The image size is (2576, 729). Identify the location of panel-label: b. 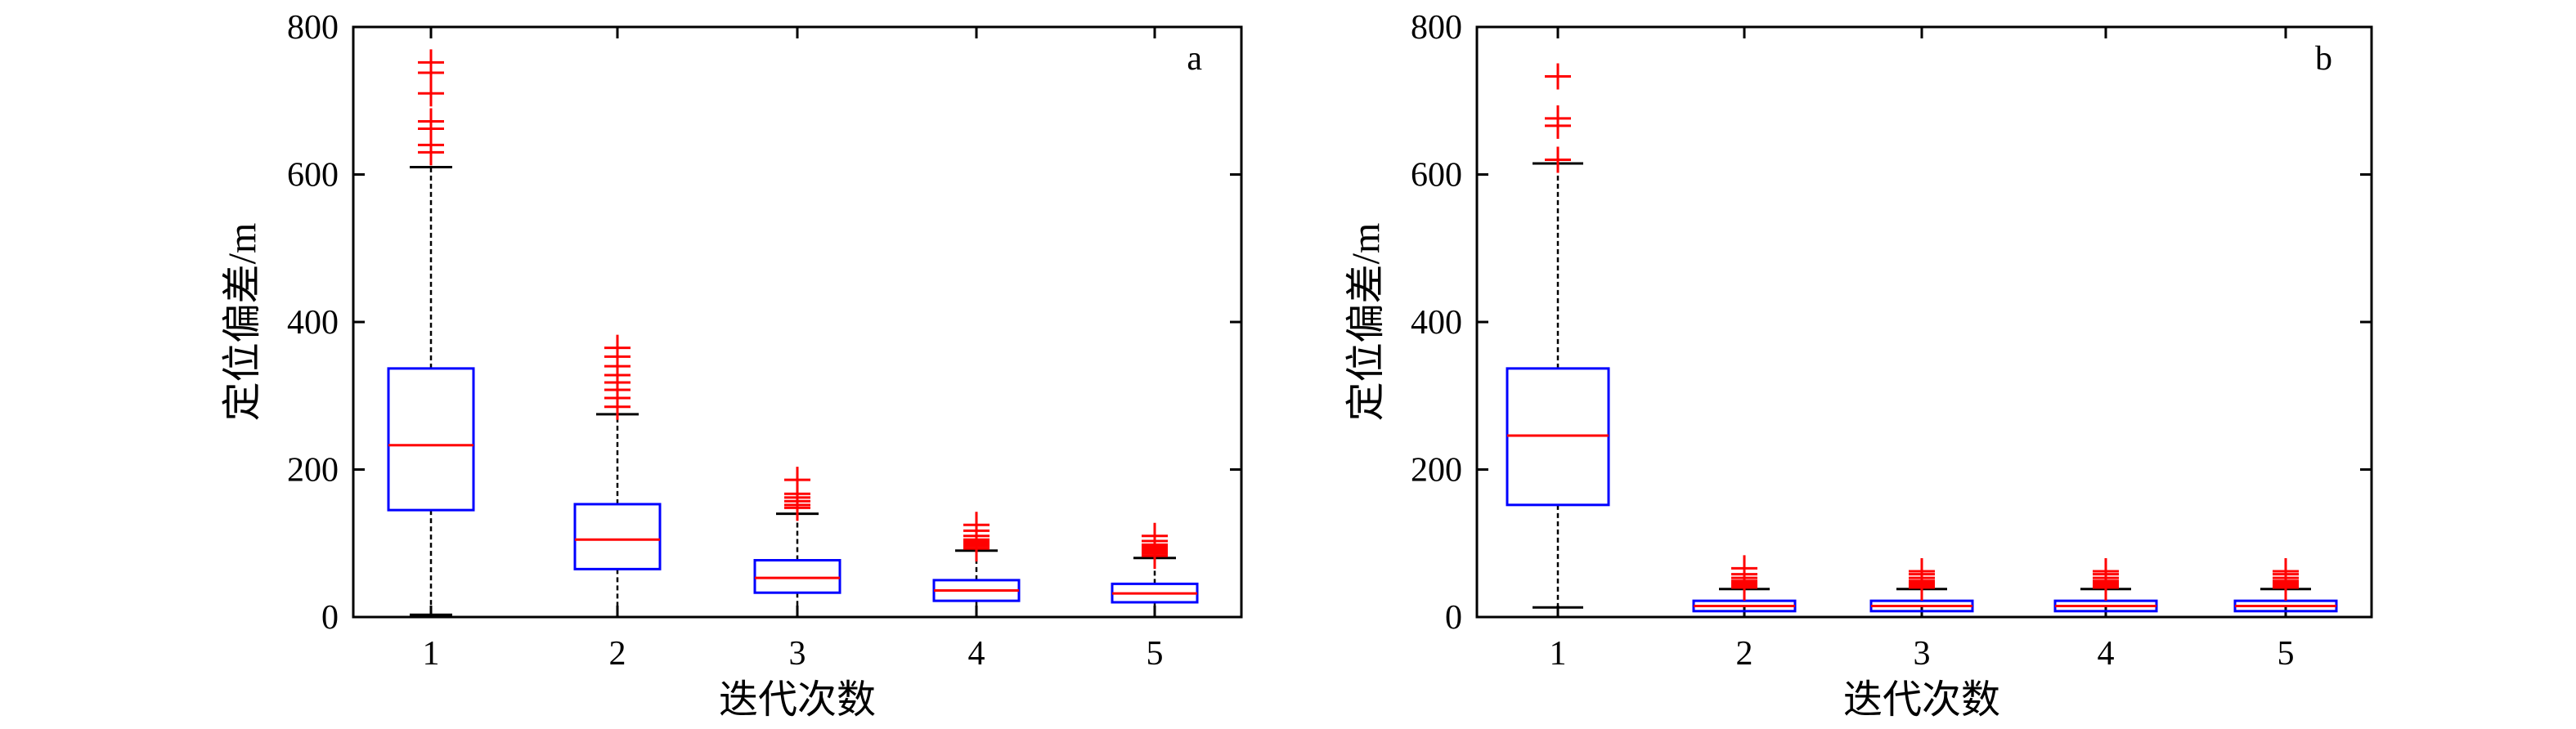
(2323, 59).